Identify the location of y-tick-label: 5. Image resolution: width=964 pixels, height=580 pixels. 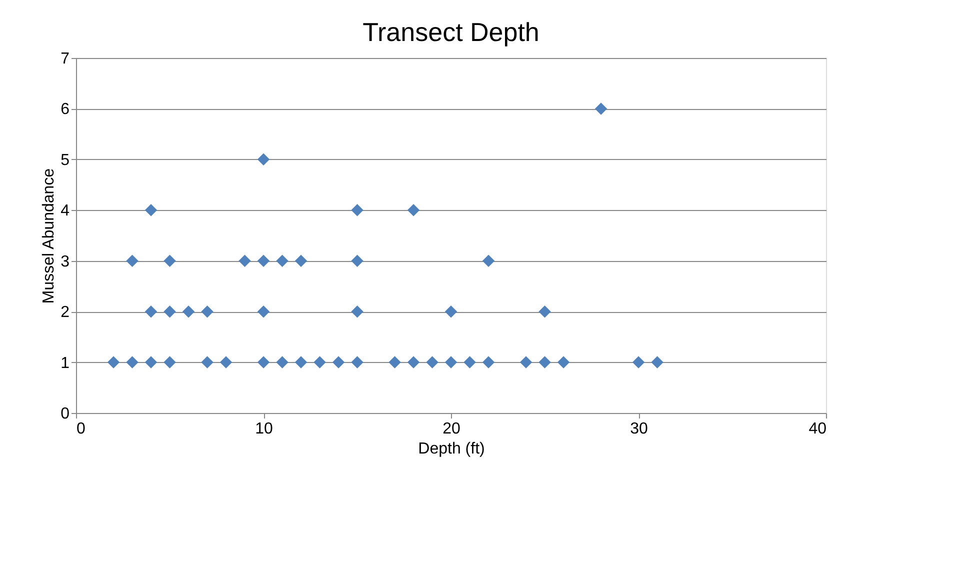
(65, 160).